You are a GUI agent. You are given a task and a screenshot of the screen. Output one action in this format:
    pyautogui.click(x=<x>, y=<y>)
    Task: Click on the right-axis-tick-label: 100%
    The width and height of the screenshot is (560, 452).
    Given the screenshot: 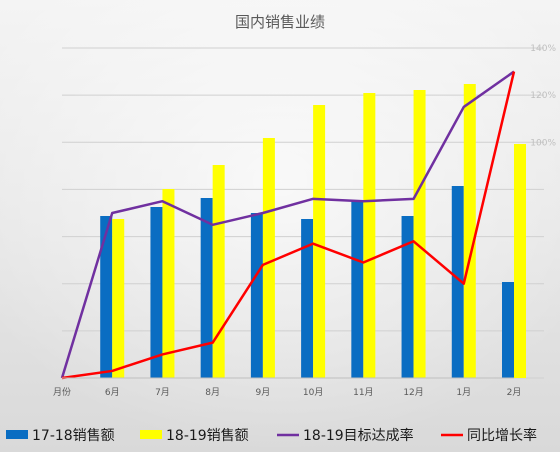 What is the action you would take?
    pyautogui.click(x=543, y=143)
    